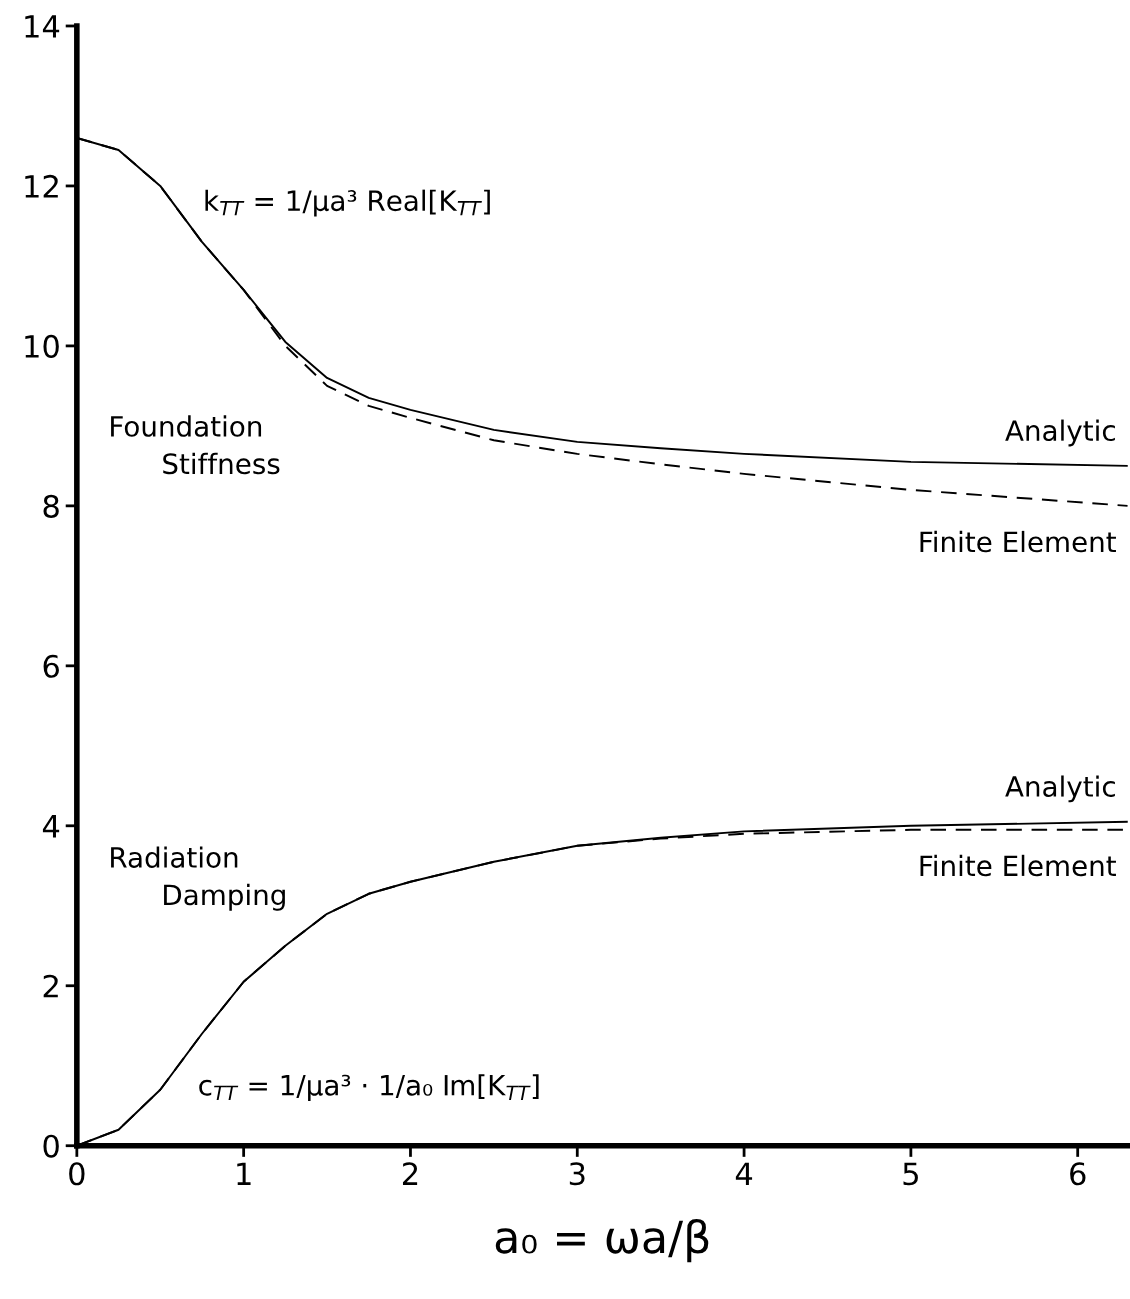  What do you see at coordinates (51, 506) in the screenshot?
I see `y-tick-label: 8` at bounding box center [51, 506].